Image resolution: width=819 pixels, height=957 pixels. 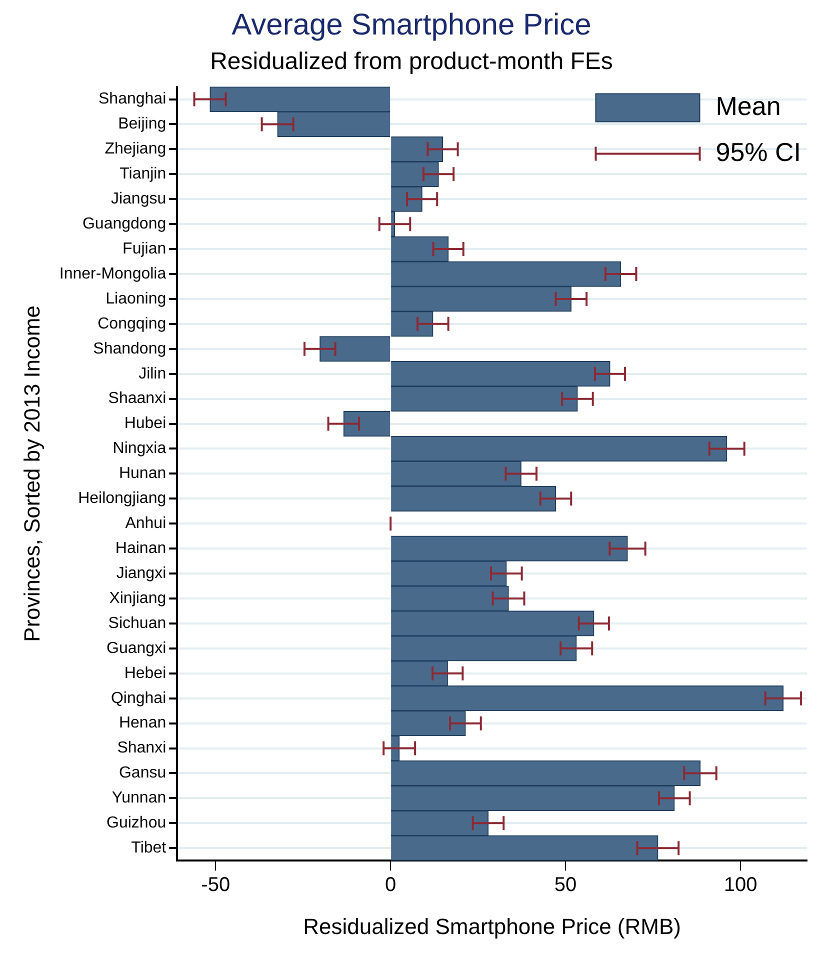 What do you see at coordinates (142, 473) in the screenshot?
I see `y-tick-label: Hunan` at bounding box center [142, 473].